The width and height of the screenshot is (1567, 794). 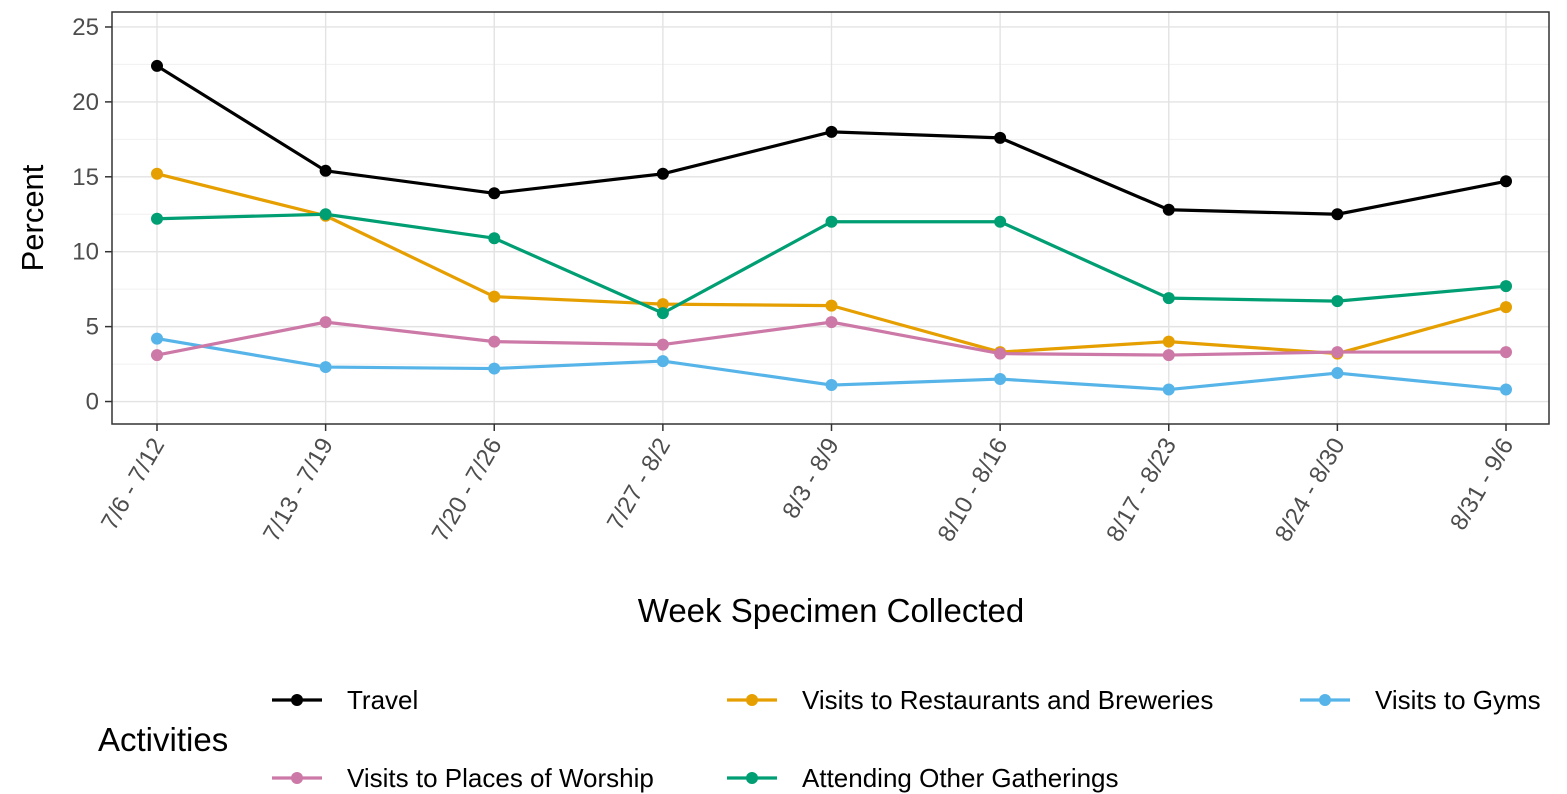 I want to click on y-axis: 0 5 10 15 20 25, so click(x=92, y=215).